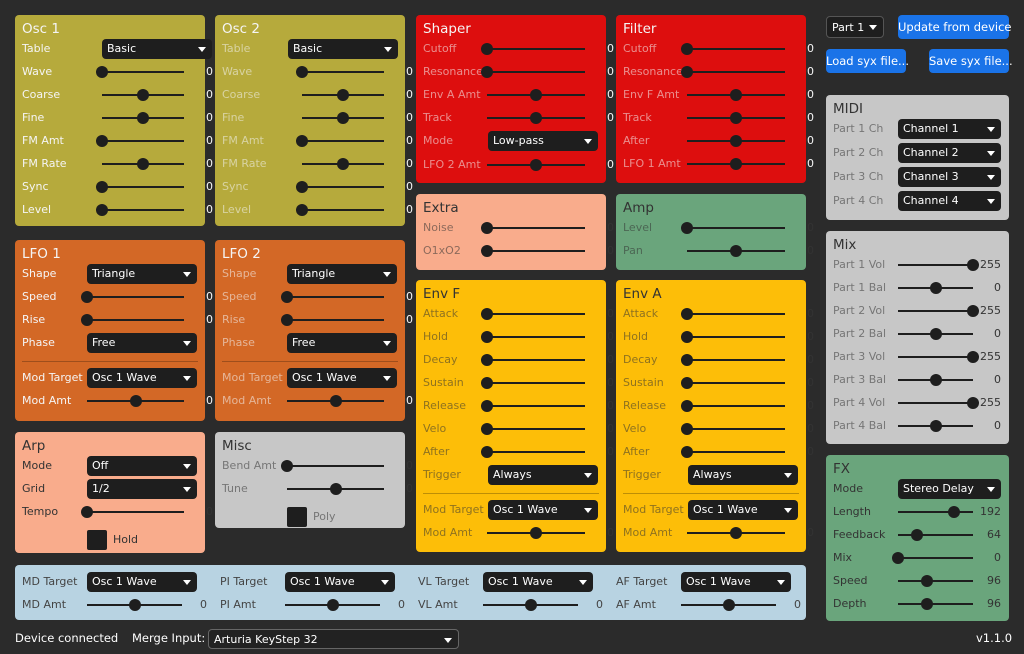 The width and height of the screenshot is (1024, 654). I want to click on mod-amt-slider, so click(736, 533).